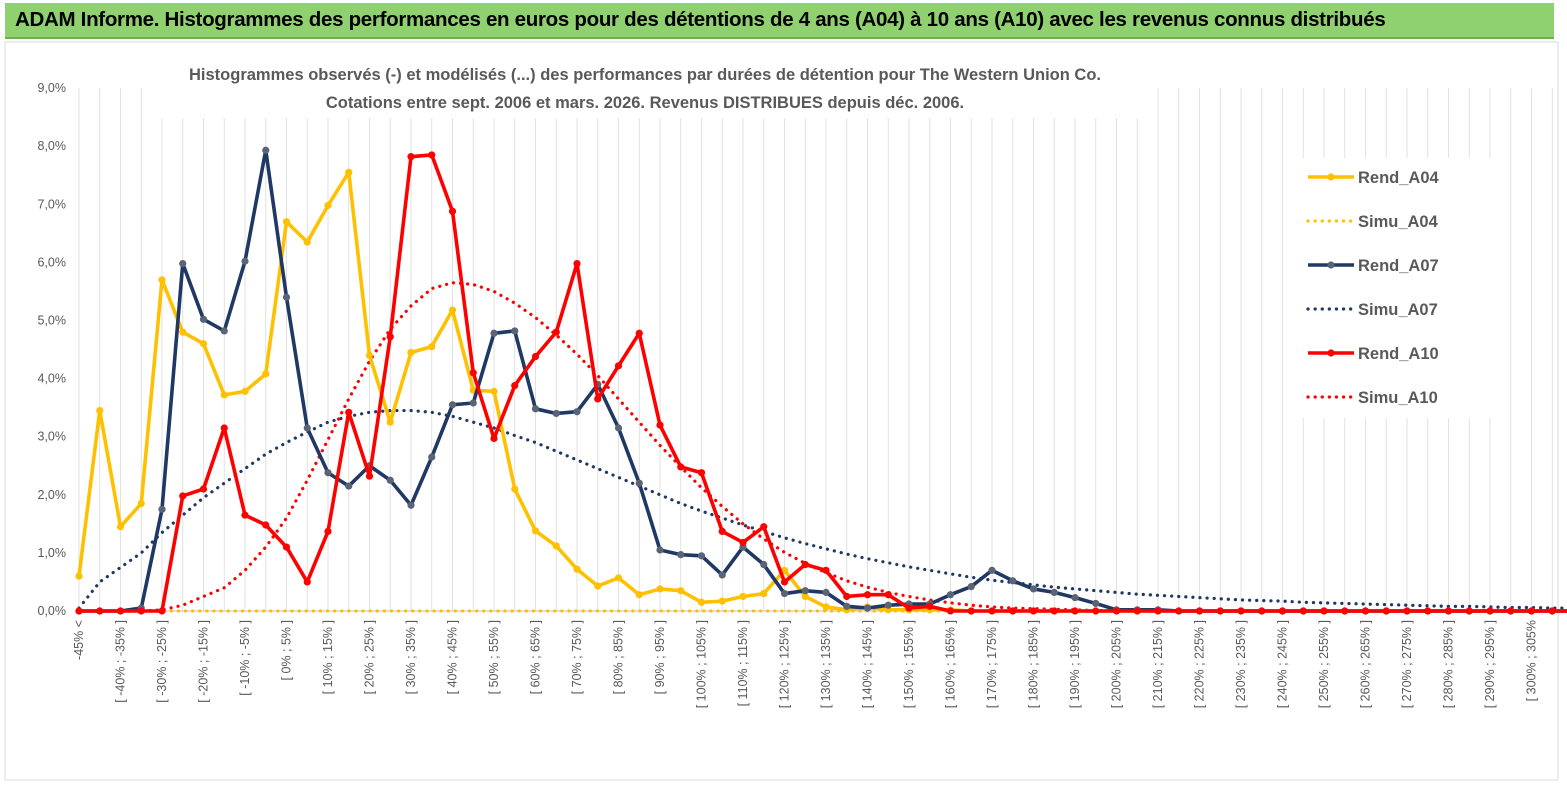  I want to click on y-tick-label: 7,0%, so click(52, 204).